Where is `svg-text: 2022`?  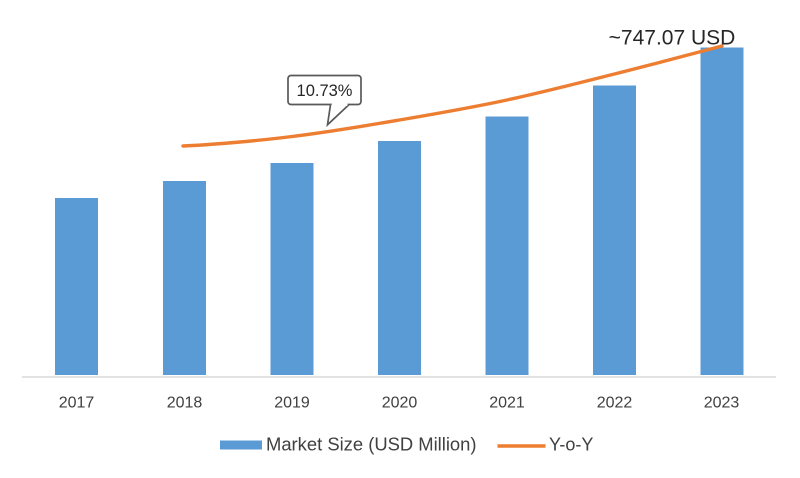
svg-text: 2022 is located at coordinates (615, 403).